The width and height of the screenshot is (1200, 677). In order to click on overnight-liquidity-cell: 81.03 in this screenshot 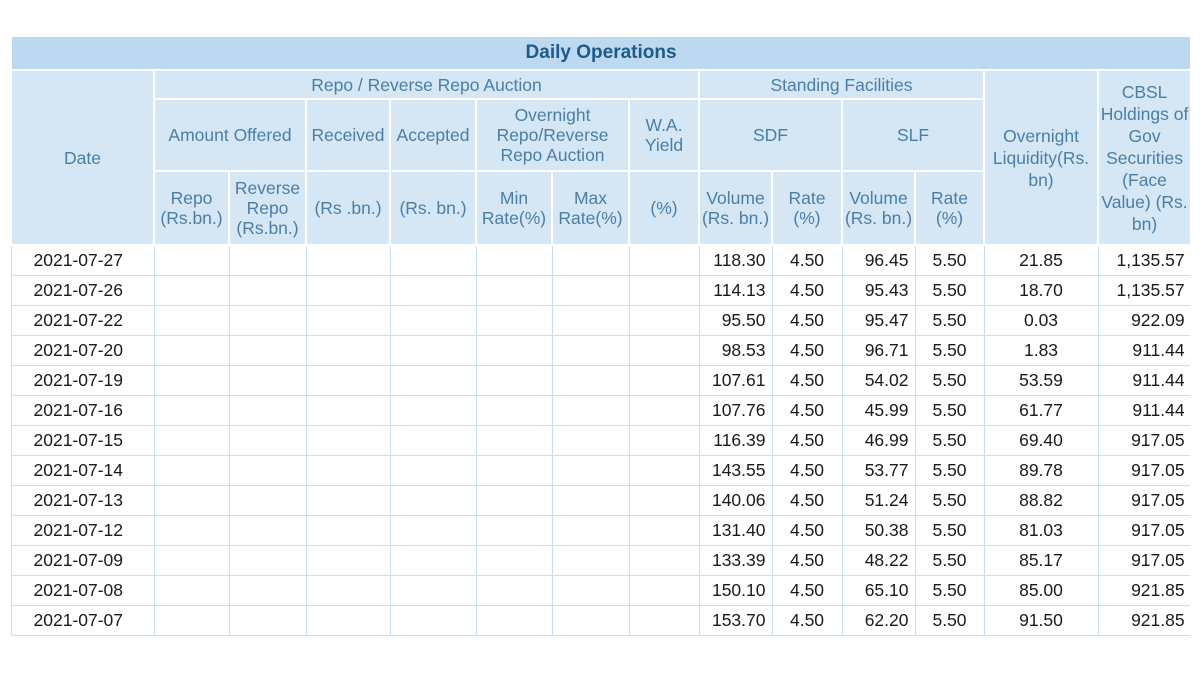, I will do `click(1041, 530)`.